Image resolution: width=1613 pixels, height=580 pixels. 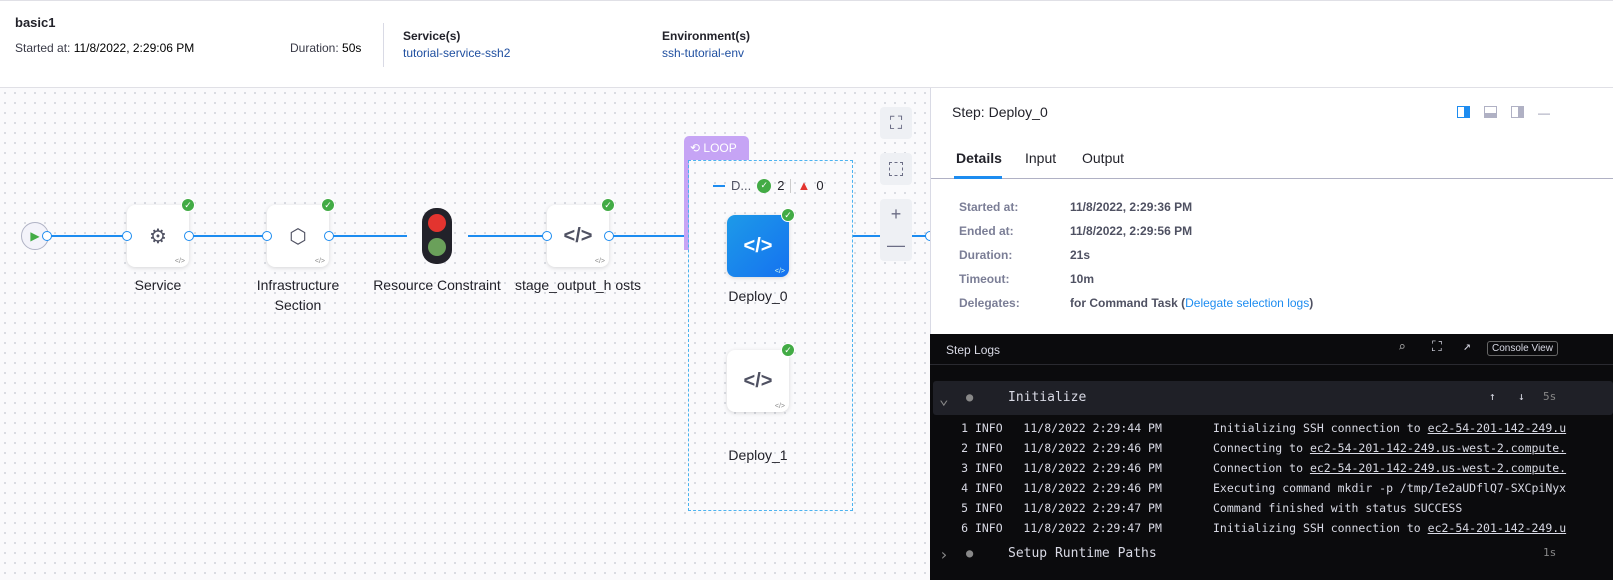 I want to click on gear-icon: ⚙, so click(x=158, y=236).